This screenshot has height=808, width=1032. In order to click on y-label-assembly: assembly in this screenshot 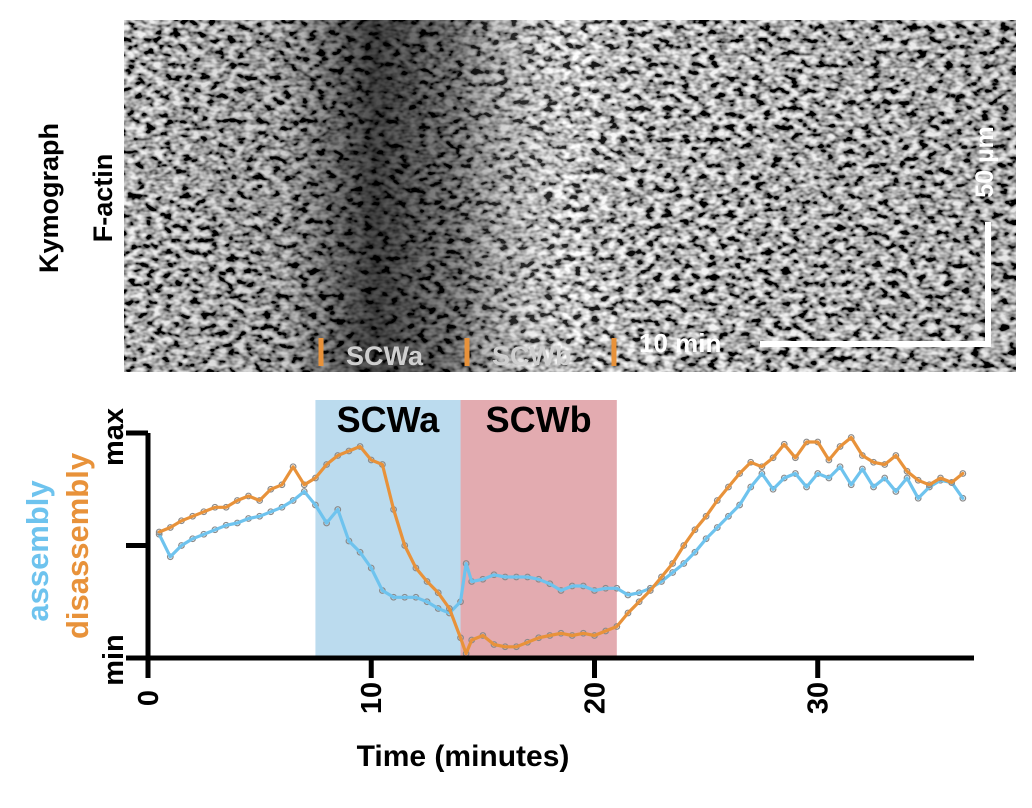, I will do `click(37, 551)`.